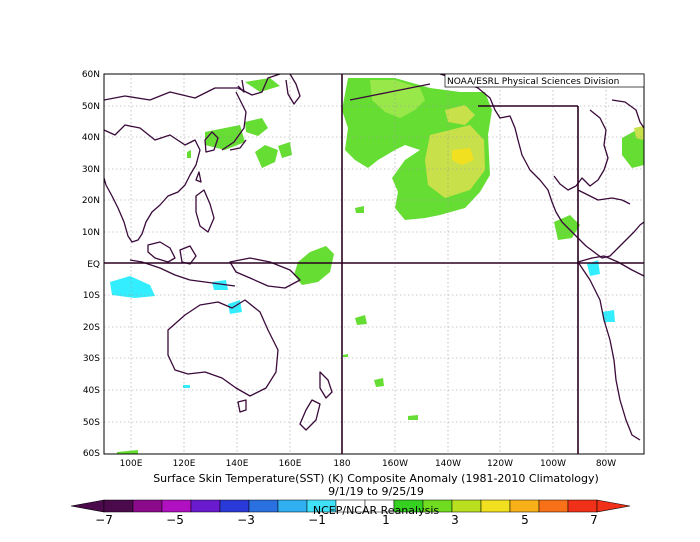 The width and height of the screenshot is (700, 542). Describe the element at coordinates (91, 328) in the screenshot. I see `lat-label: 20S` at that location.